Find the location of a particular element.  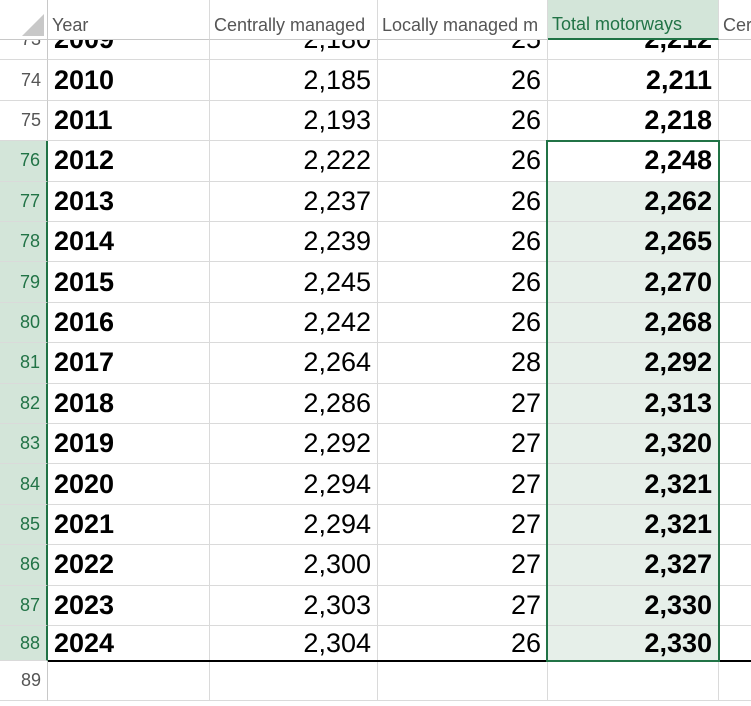

row-number: 85 is located at coordinates (24, 525).